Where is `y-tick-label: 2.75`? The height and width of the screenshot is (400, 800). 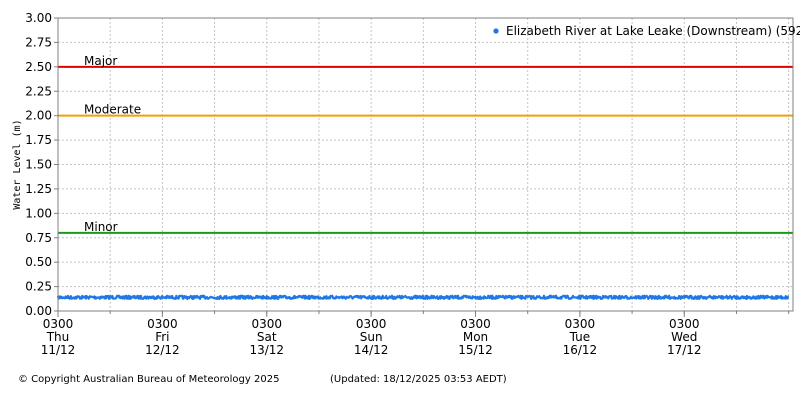 y-tick-label: 2.75 is located at coordinates (38, 42).